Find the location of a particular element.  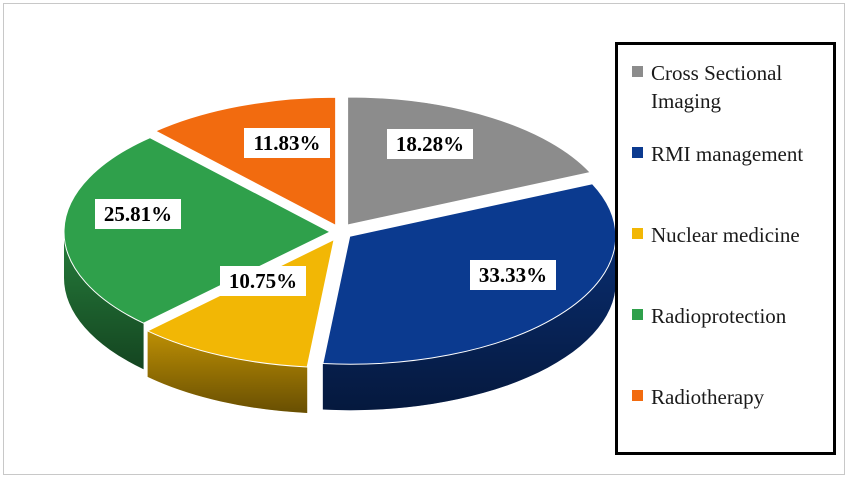

legend-item: Cross Sectional Imaging is located at coordinates (729, 87).